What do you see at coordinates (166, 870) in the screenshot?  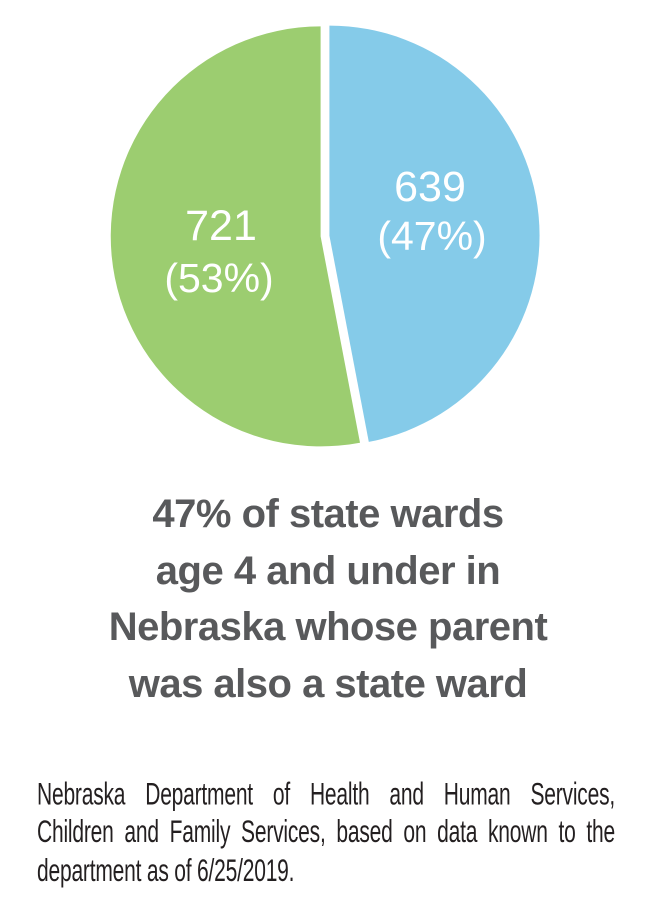 I see `source-note-line-3: department as of 6/25/2019.` at bounding box center [166, 870].